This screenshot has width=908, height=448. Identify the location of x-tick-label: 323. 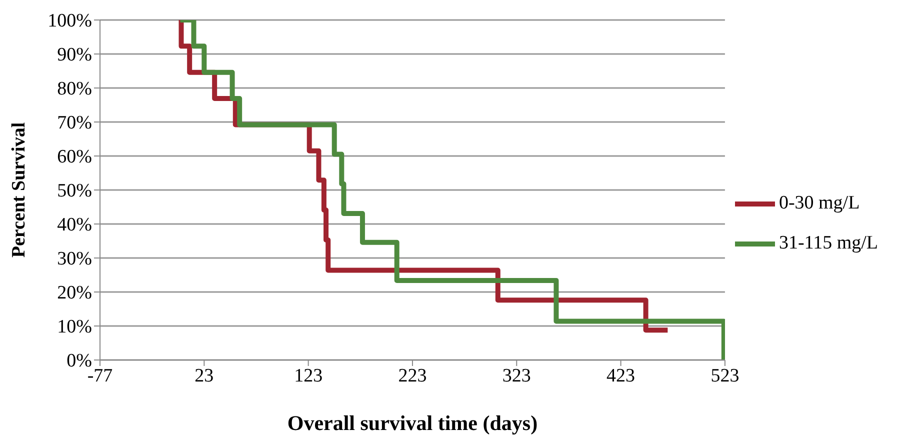
(516, 375).